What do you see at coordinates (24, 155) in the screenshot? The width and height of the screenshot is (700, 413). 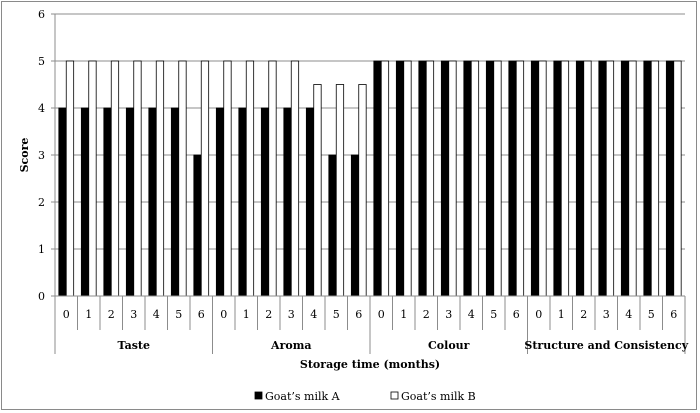 I see `y-axis-title: Score` at bounding box center [24, 155].